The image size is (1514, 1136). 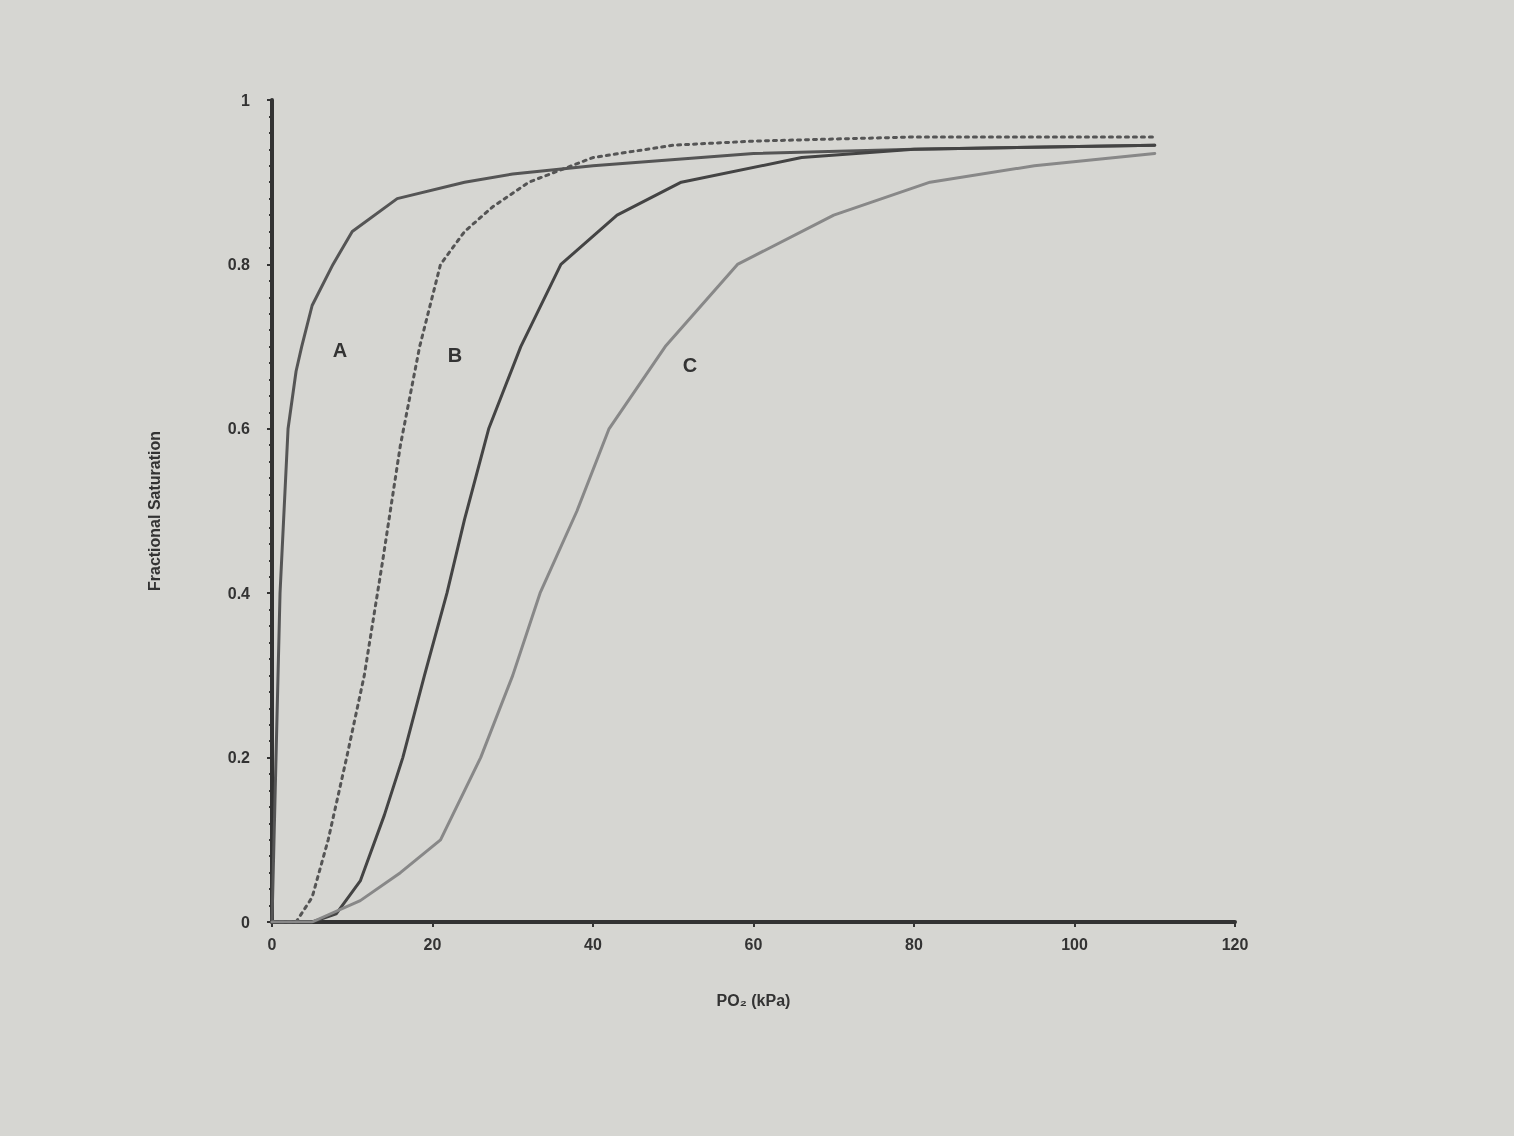 I want to click on y-tick-label: 0, so click(x=246, y=922).